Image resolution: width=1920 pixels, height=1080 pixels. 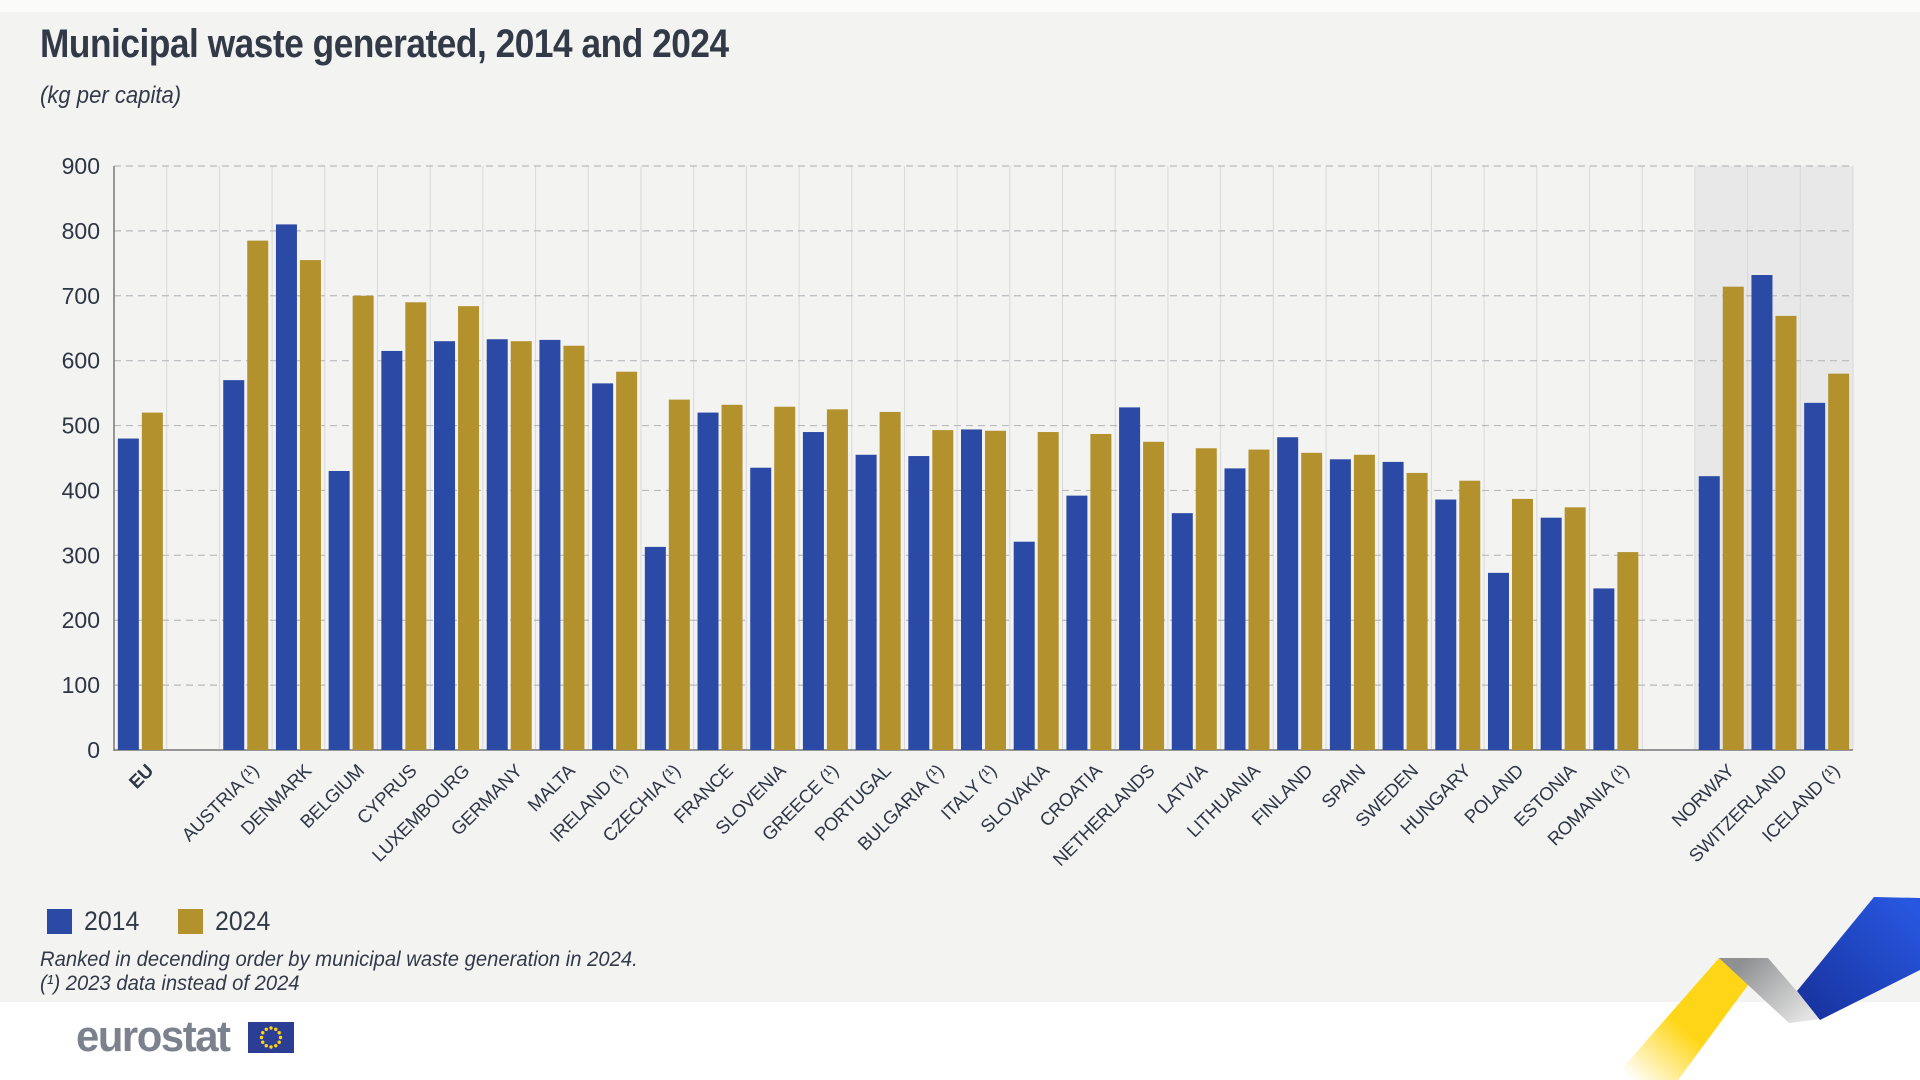 What do you see at coordinates (1770, 990) in the screenshot?
I see `ribbon-gray-segment` at bounding box center [1770, 990].